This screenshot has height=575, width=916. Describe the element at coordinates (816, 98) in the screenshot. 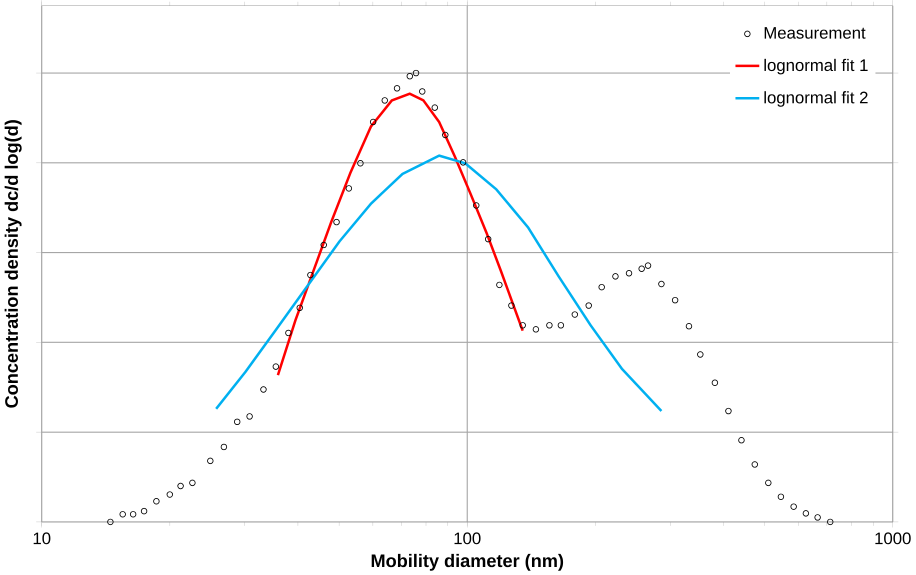

I see `legend-label: lognormal fit 2` at that location.